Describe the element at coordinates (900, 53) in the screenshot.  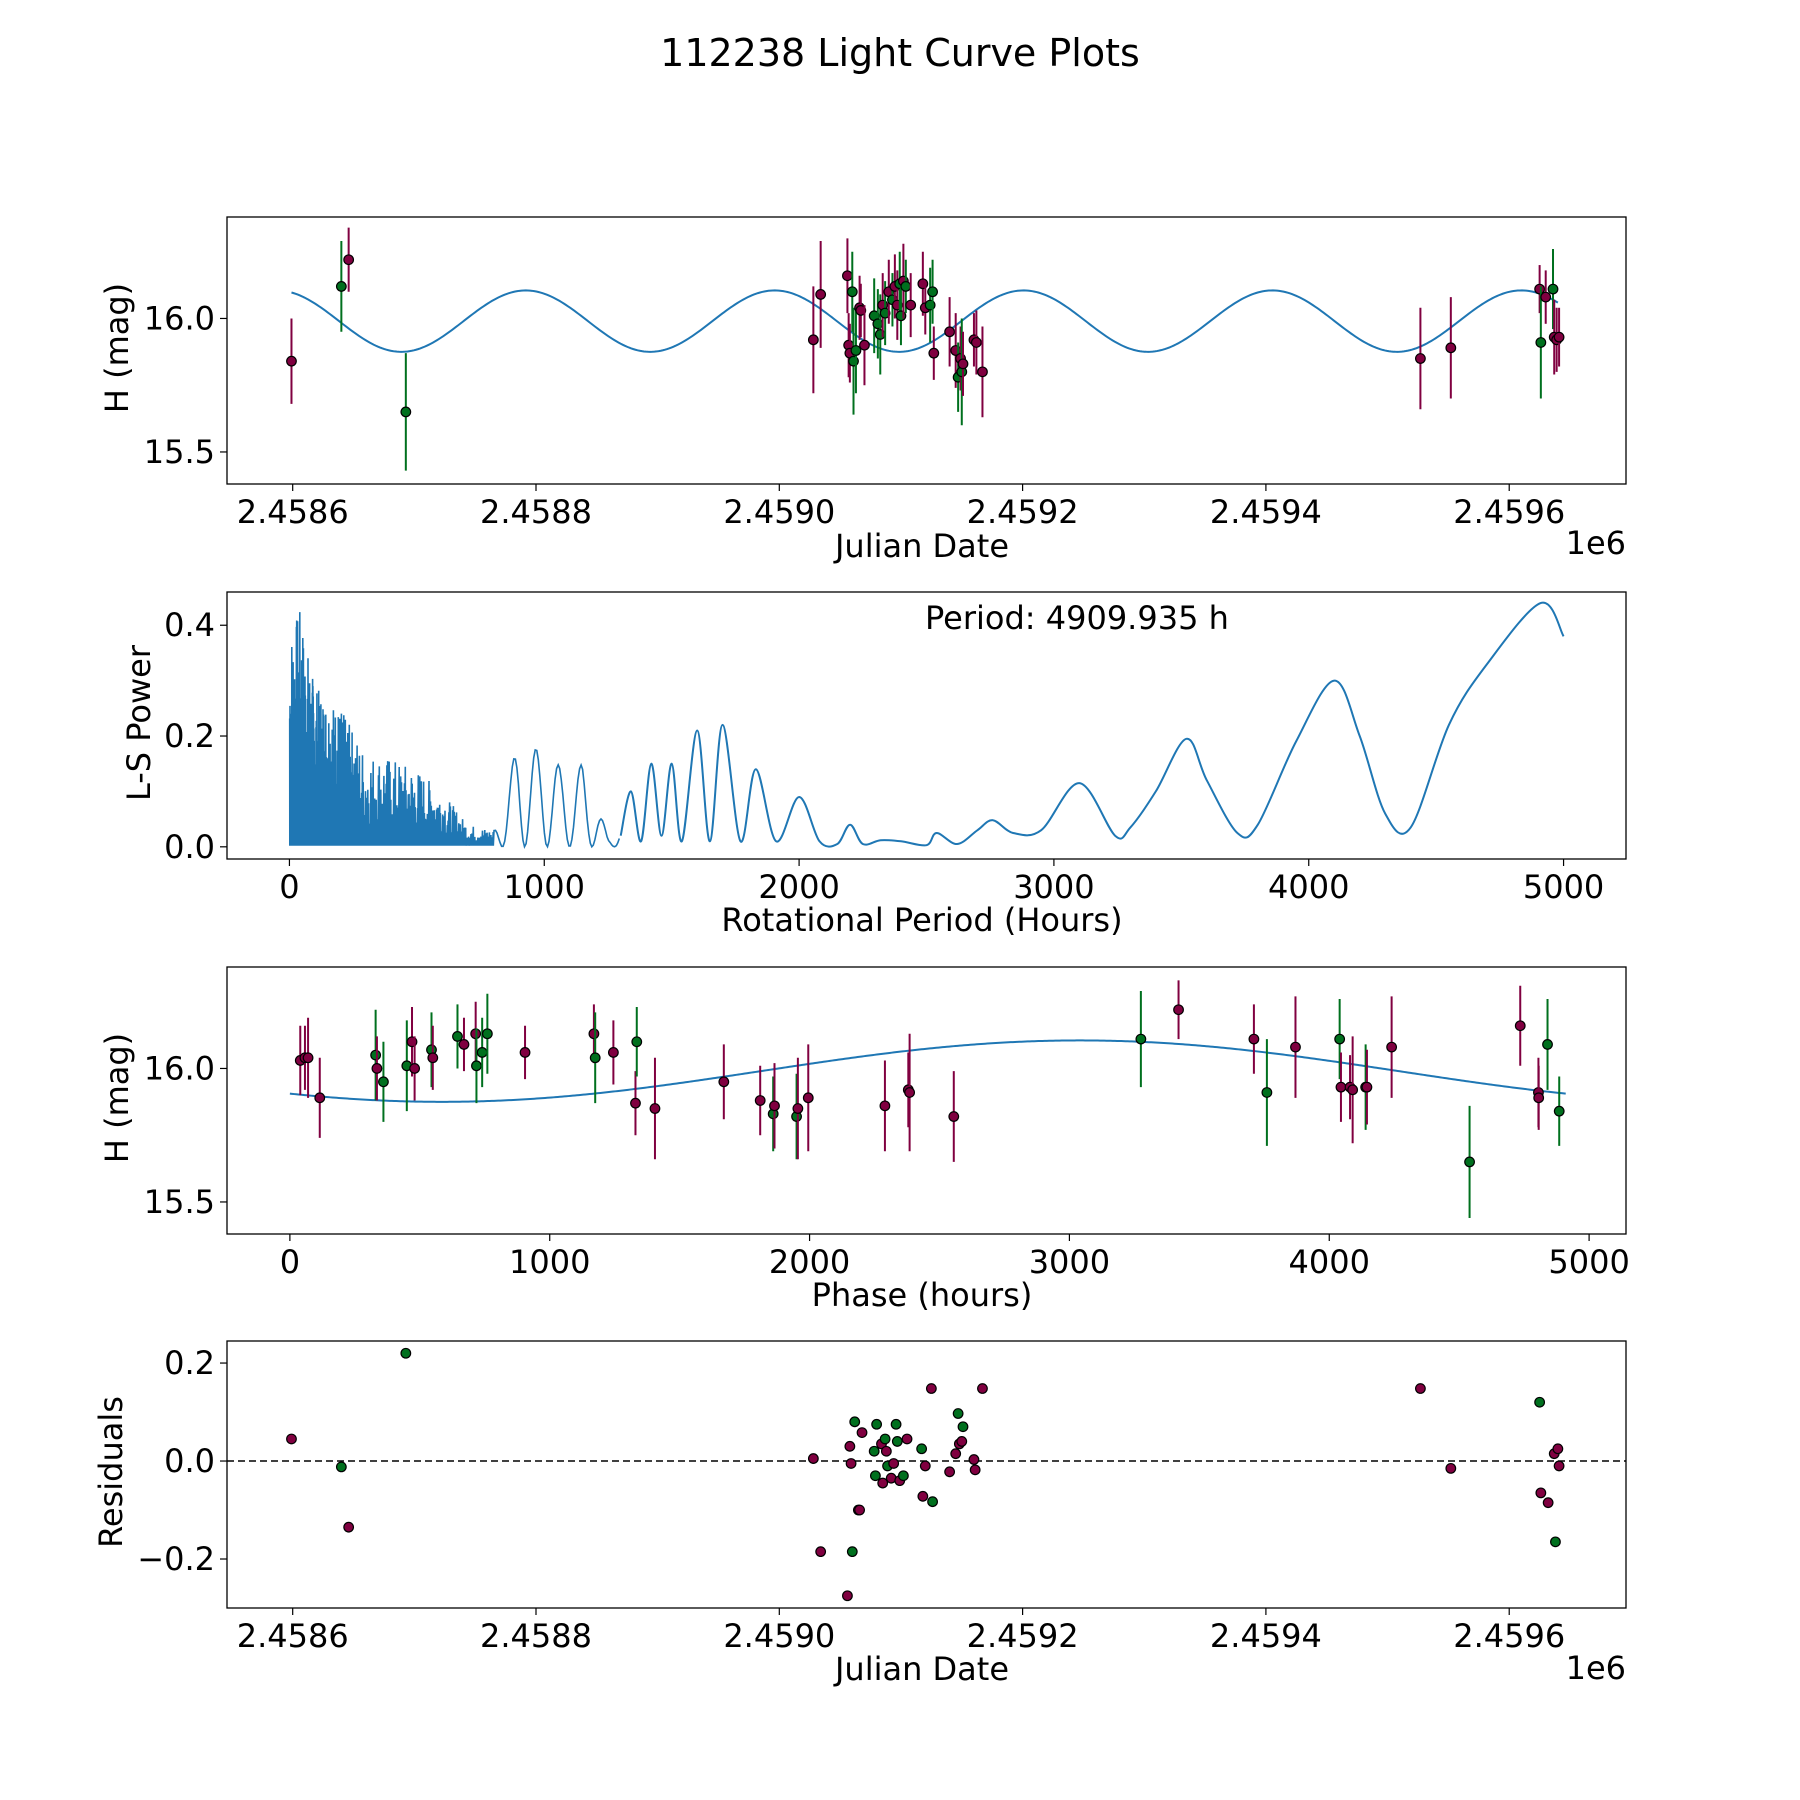
I see `figure-title: 112238 Light Curve Plots` at that location.